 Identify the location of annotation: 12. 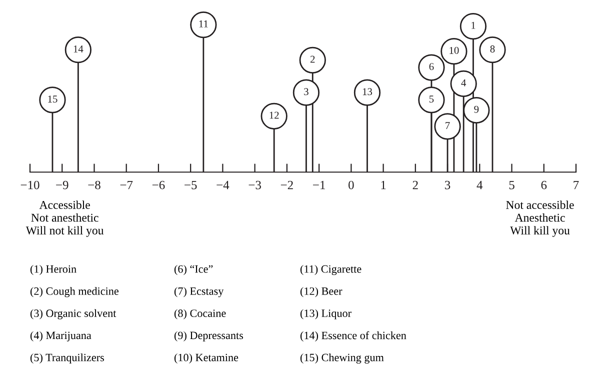
(274, 115).